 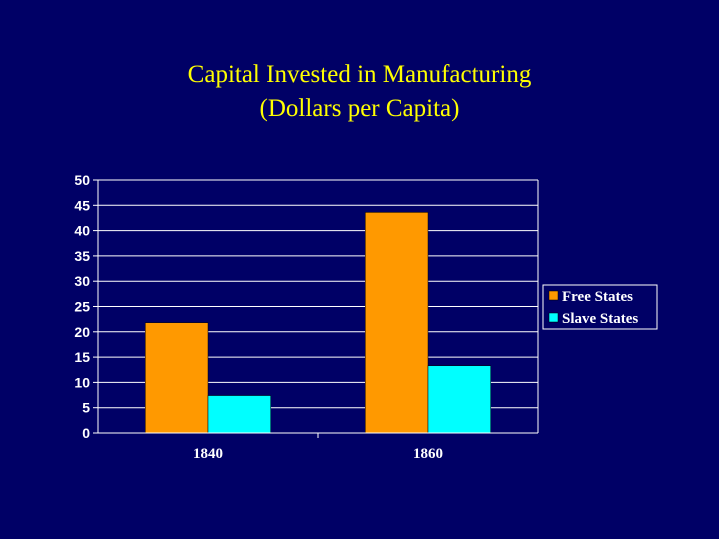 What do you see at coordinates (82, 231) in the screenshot?
I see `y-tick-label: 40` at bounding box center [82, 231].